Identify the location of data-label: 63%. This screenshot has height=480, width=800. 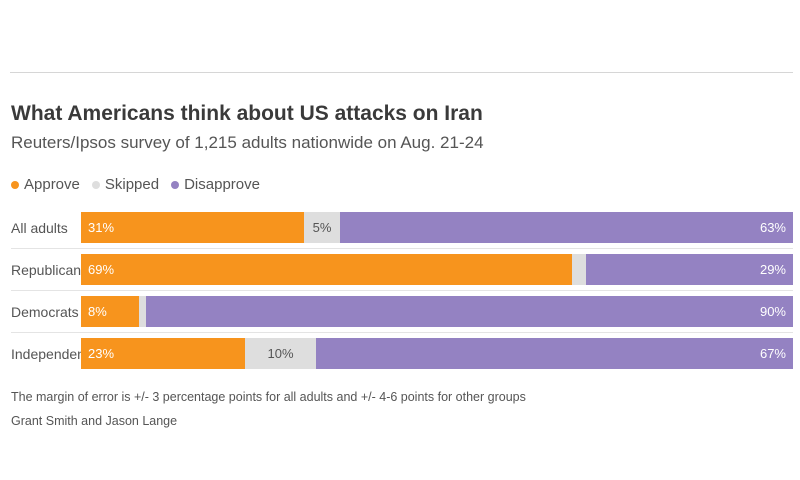
(772, 227).